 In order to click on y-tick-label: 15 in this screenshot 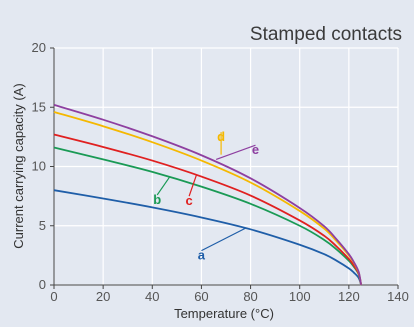, I will do `click(39, 106)`.